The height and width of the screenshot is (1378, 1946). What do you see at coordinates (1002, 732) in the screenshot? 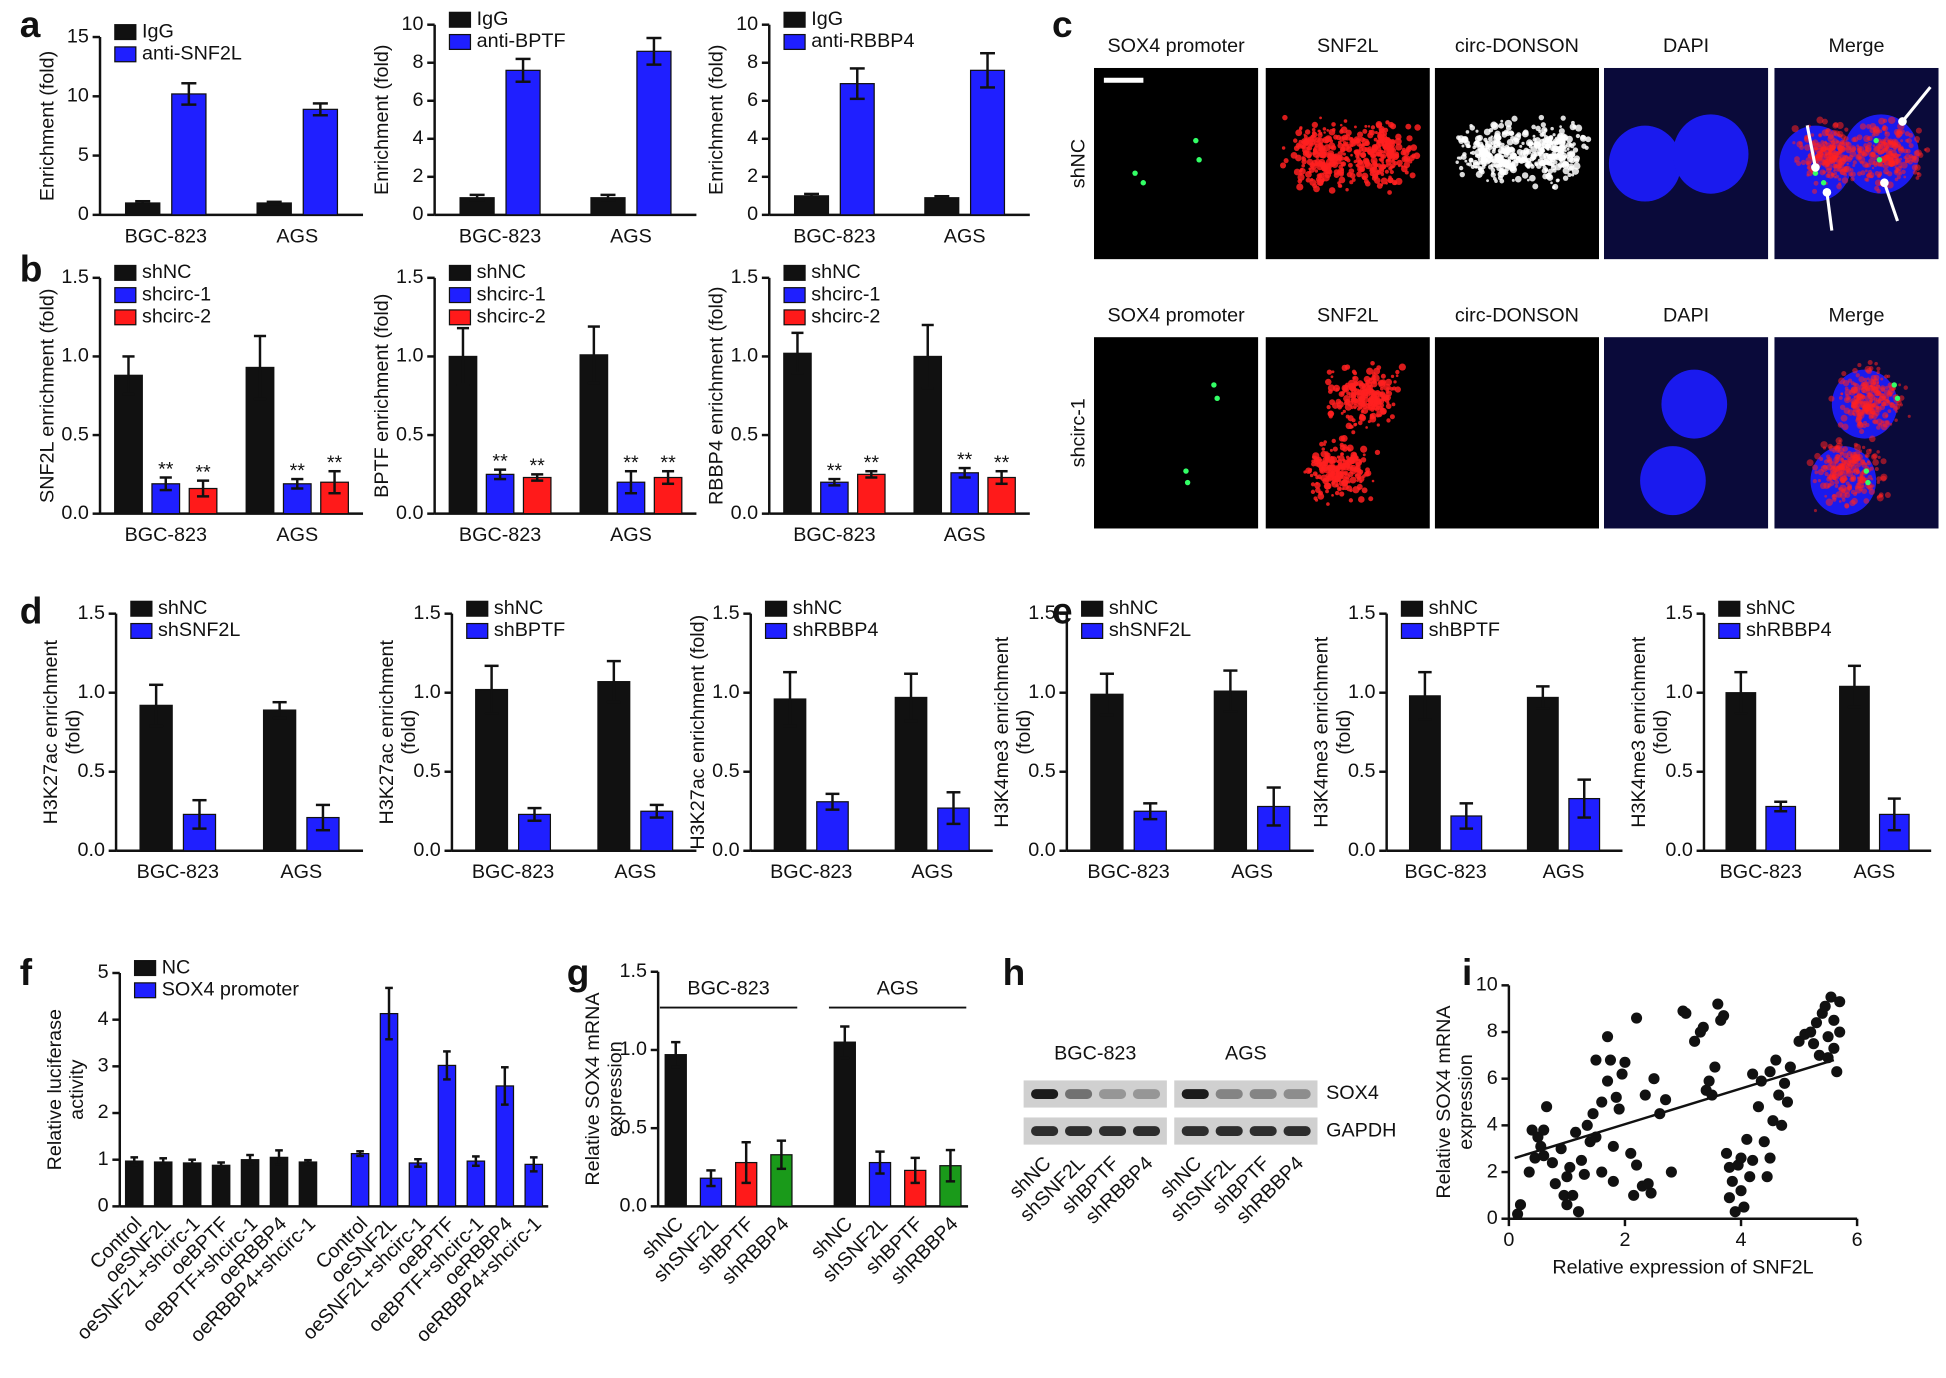
I see `y-axis-label: H3K4me3 enrichment` at bounding box center [1002, 732].